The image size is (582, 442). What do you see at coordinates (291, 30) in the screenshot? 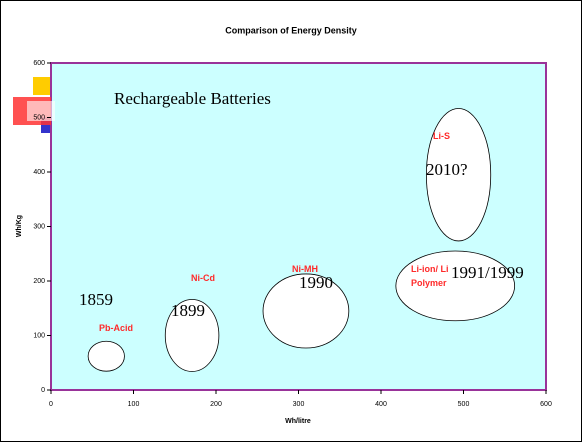
I see `chart-title: Comparison of Energy Density` at bounding box center [291, 30].